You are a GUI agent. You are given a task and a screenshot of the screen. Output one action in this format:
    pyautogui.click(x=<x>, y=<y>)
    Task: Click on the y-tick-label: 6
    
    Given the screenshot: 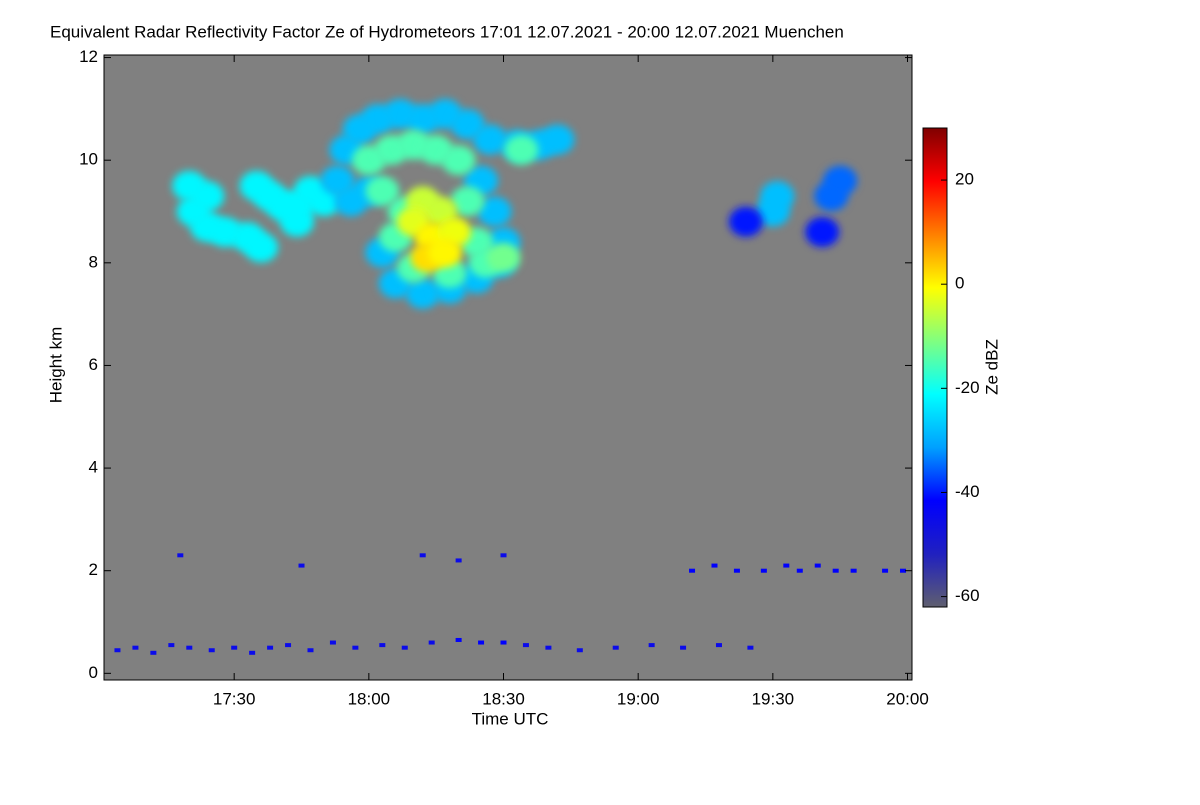 What is the action you would take?
    pyautogui.click(x=93, y=364)
    